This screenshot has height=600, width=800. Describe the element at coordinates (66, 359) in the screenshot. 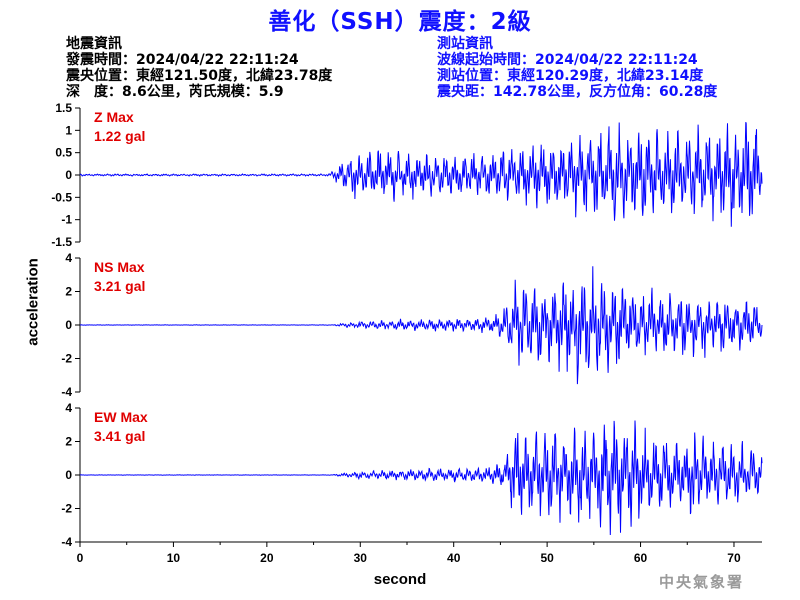

I see `ns-y-tick-label: -2` at that location.